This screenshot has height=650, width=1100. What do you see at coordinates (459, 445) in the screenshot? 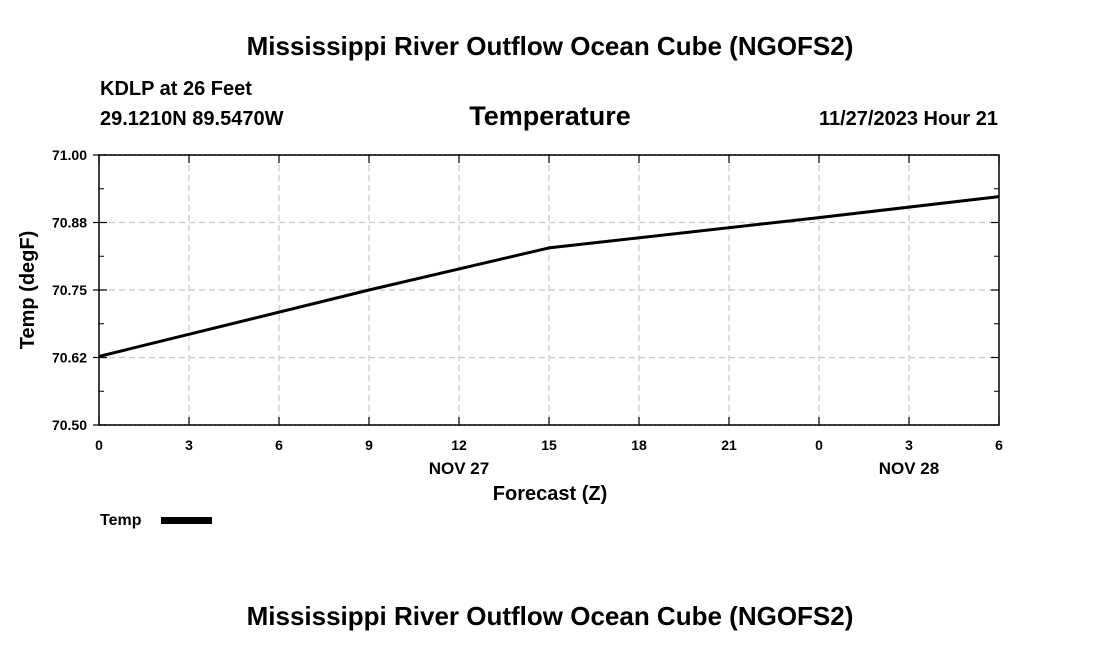
I see `x-tick-label: 12` at bounding box center [459, 445].